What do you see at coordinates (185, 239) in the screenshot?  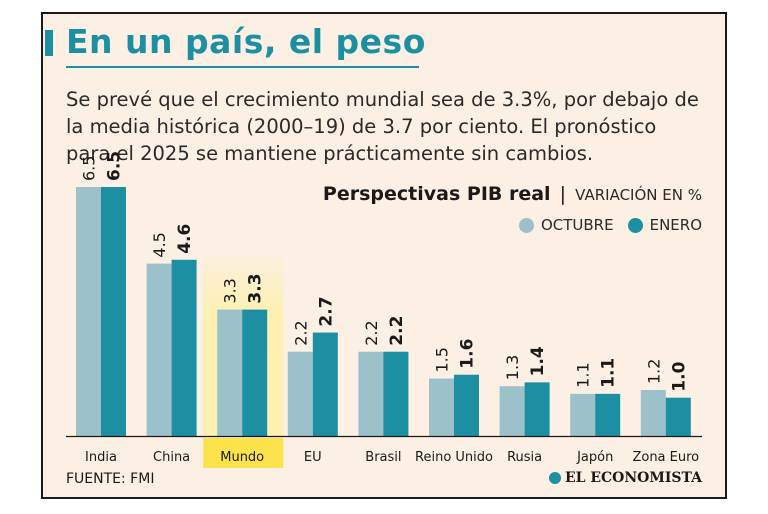 I see `data-label-china-enero: 4.6` at bounding box center [185, 239].